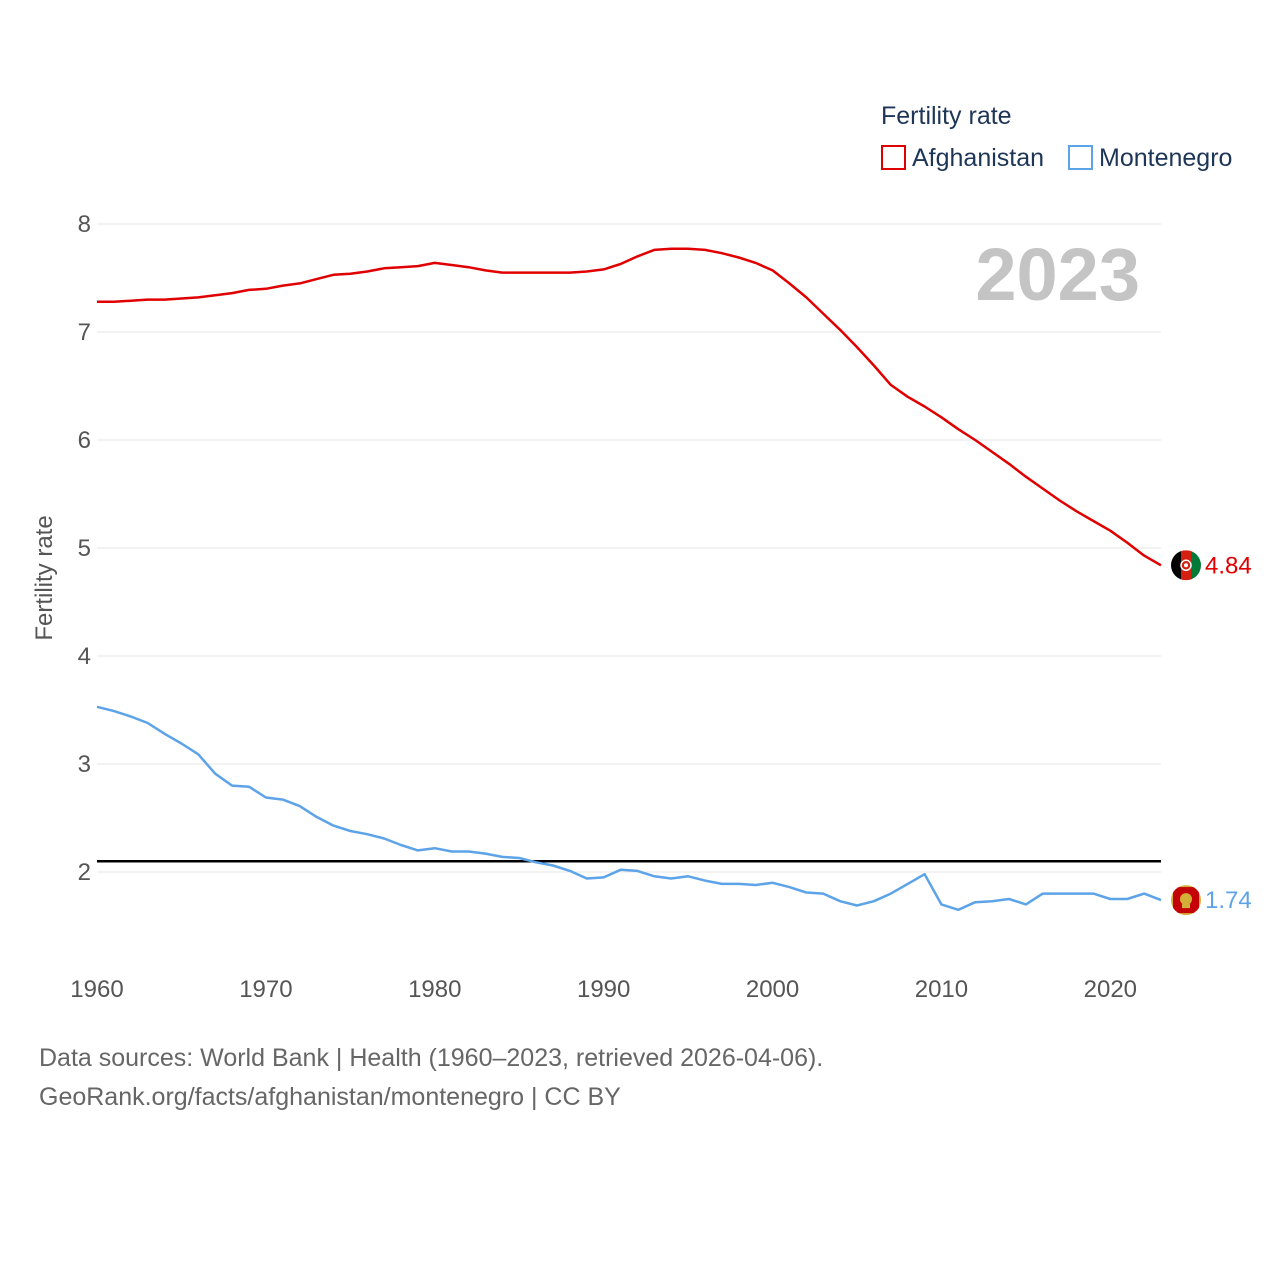 Image resolution: width=1280 pixels, height=1280 pixels. I want to click on x-tick-label: 1980, so click(434, 989).